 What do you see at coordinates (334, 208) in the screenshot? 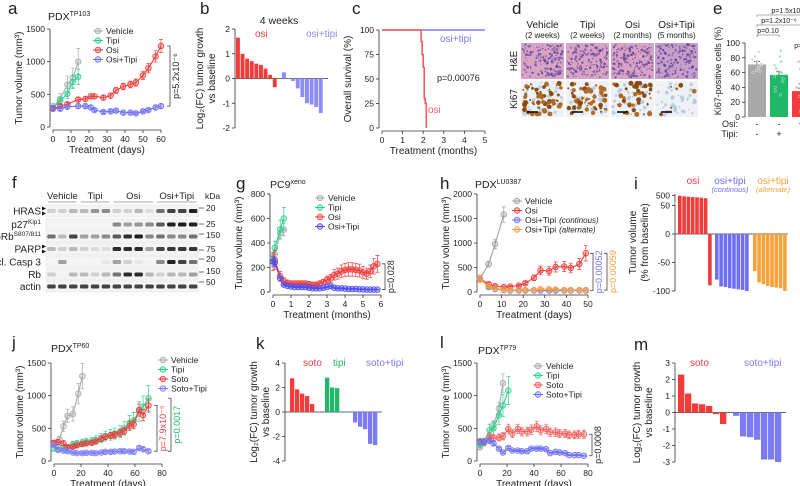
I see `legend-label: Tipi` at bounding box center [334, 208].